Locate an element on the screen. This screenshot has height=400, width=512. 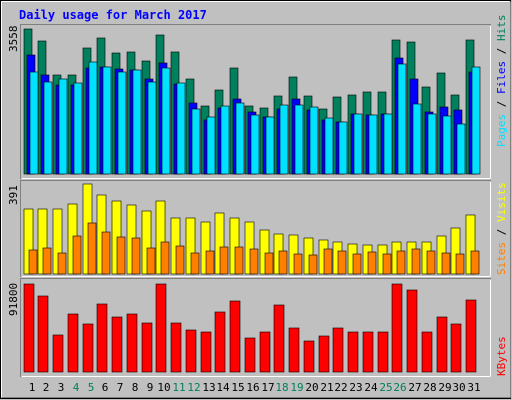
x-label-day-17: 17 is located at coordinates (267, 387).